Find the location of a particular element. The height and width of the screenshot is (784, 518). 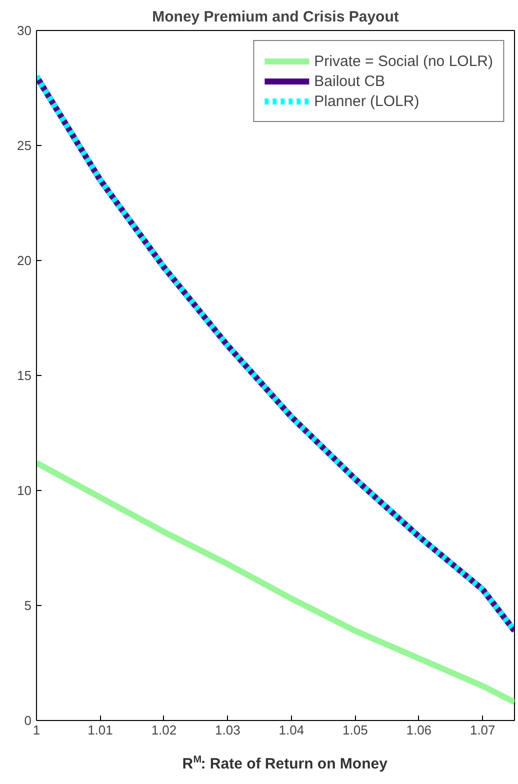

legend-label: Bailout CB is located at coordinates (350, 81).